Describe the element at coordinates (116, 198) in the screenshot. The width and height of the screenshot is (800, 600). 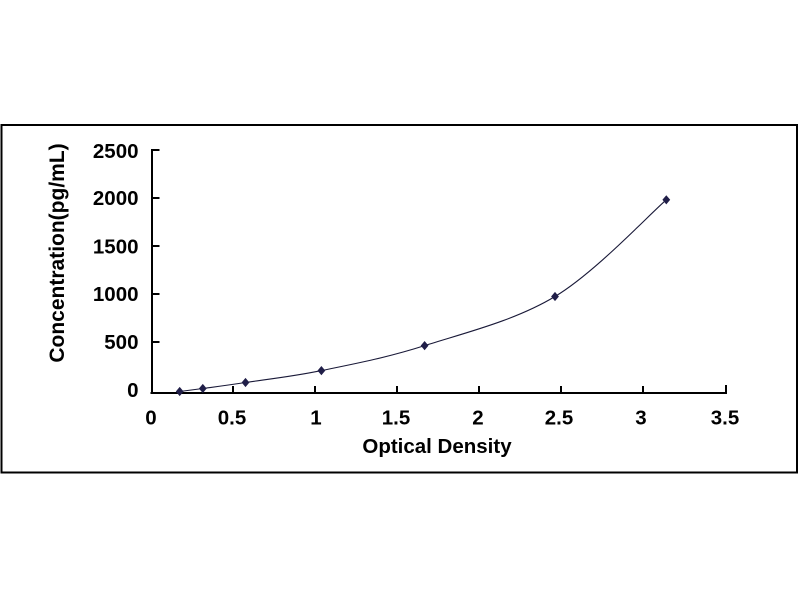
I see `svg-text: 2000` at that location.